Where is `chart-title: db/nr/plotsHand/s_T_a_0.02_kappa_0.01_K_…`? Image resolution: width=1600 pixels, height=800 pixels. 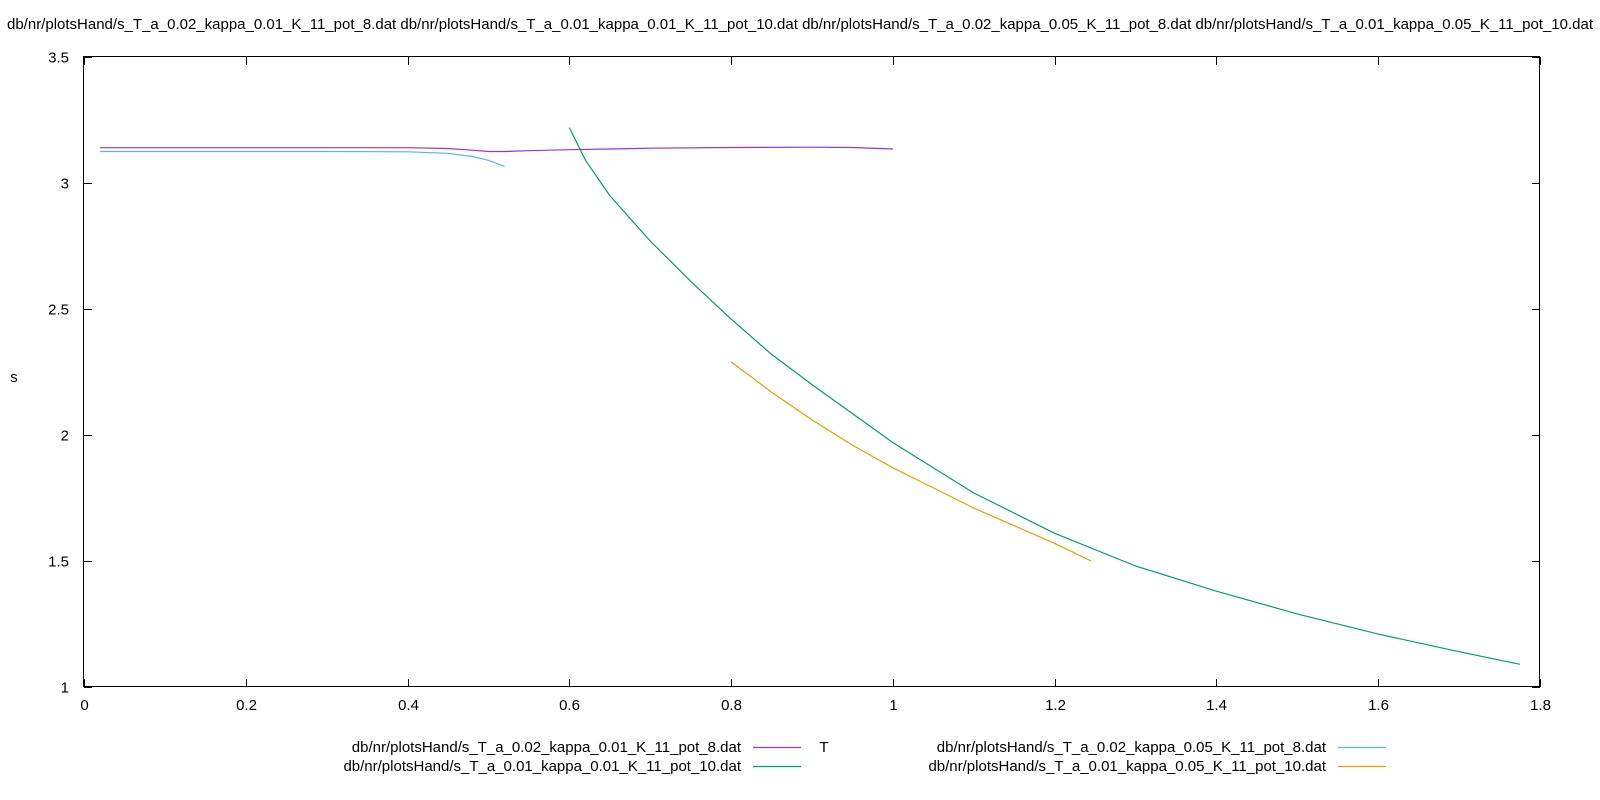 chart-title: db/nr/plotsHand/s_T_a_0.02_kappa_0.01_K_… is located at coordinates (800, 24).